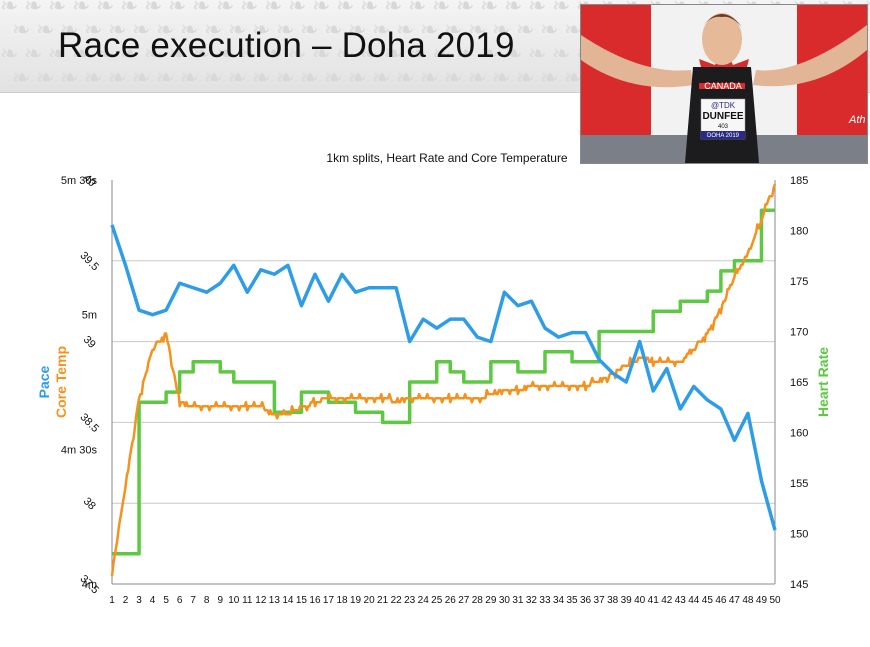 The width and height of the screenshot is (870, 647). What do you see at coordinates (288, 600) in the screenshot?
I see `x-tick-label: 14` at bounding box center [288, 600].